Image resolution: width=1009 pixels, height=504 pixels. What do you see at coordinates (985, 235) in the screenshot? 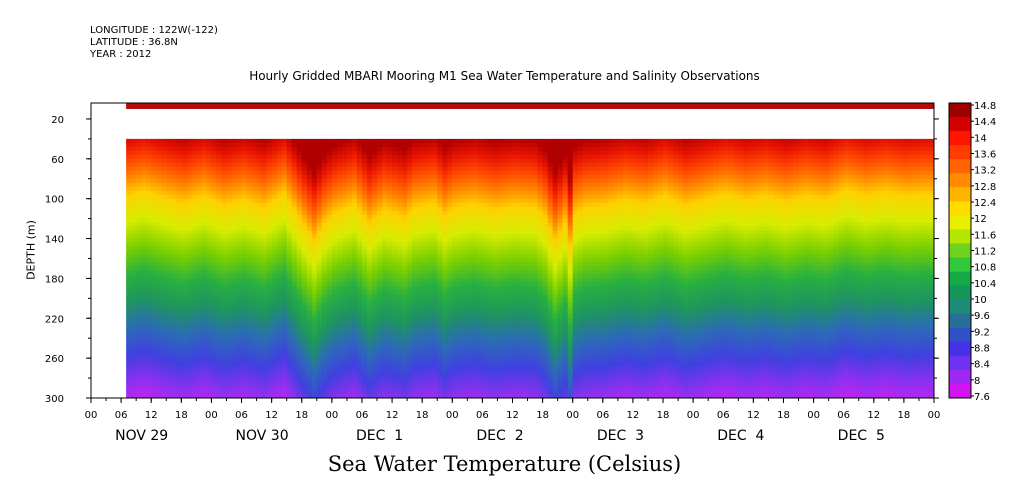
I see `colorbar-label: 11.6` at bounding box center [985, 235].